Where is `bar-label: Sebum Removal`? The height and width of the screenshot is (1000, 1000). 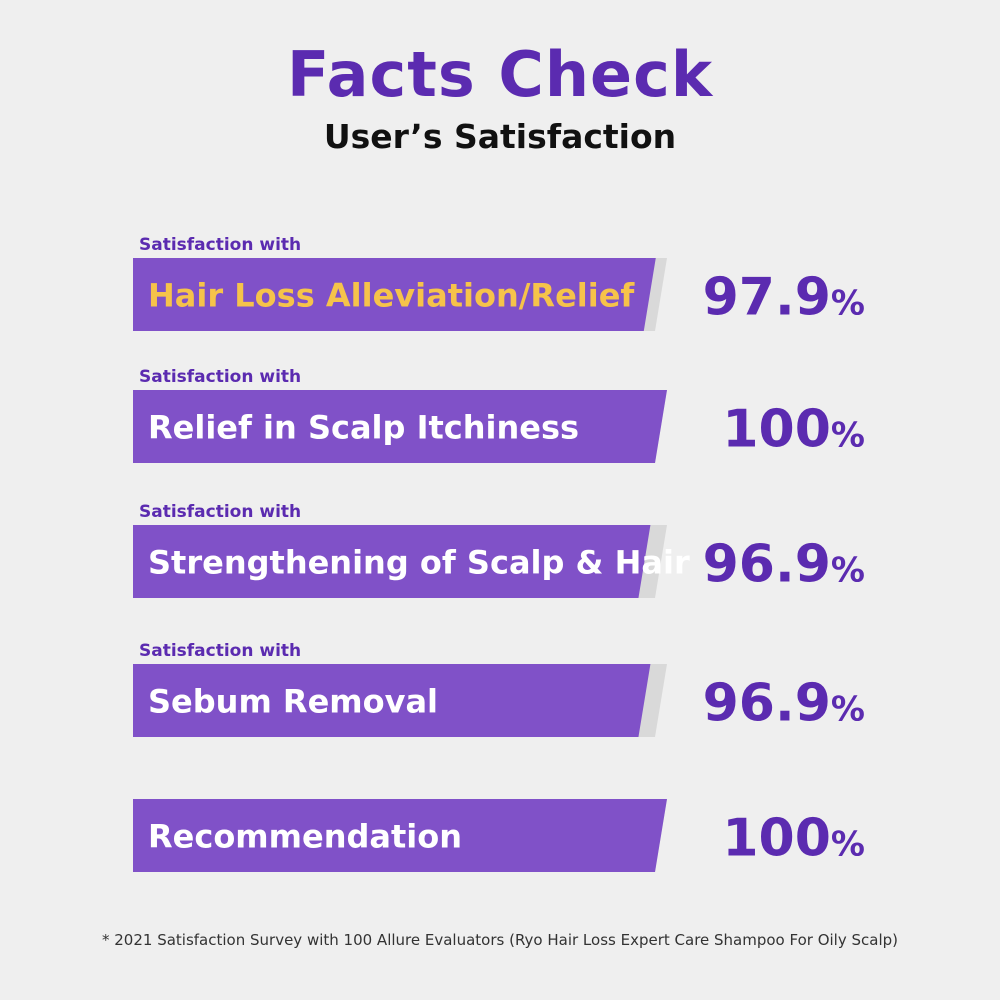 bar-label: Sebum Removal is located at coordinates (293, 702).